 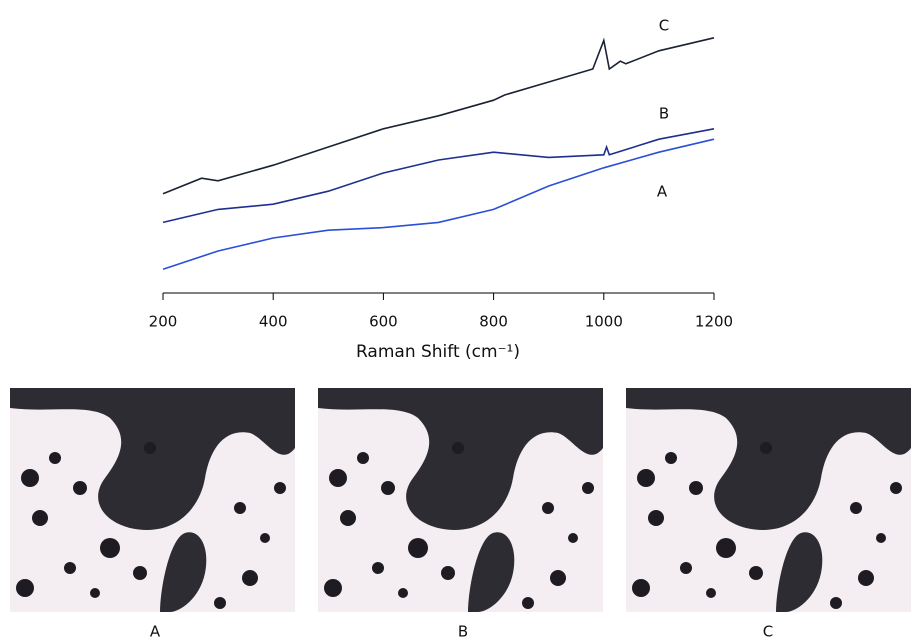 What do you see at coordinates (155, 632) in the screenshot?
I see `image-label: A` at bounding box center [155, 632].